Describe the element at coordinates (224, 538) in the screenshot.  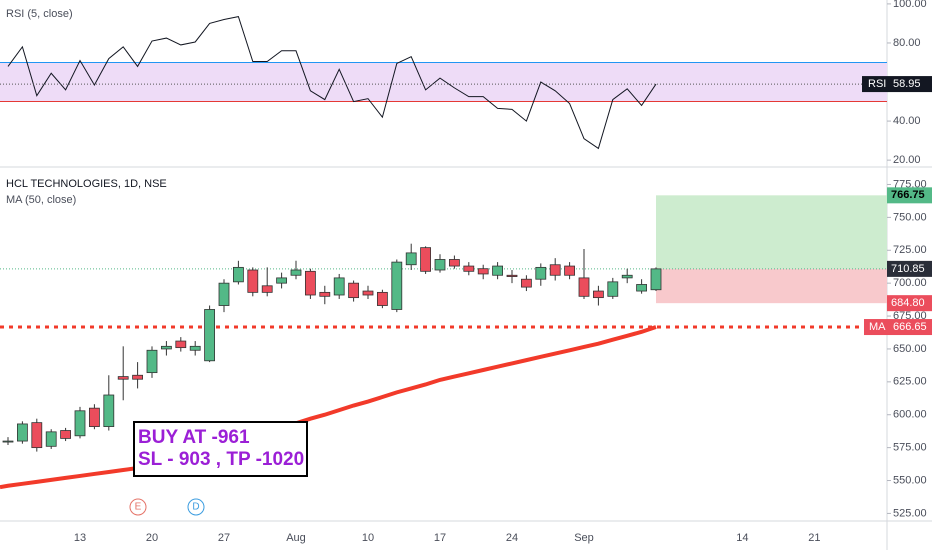
I see `x-tick-label: 27` at that location.